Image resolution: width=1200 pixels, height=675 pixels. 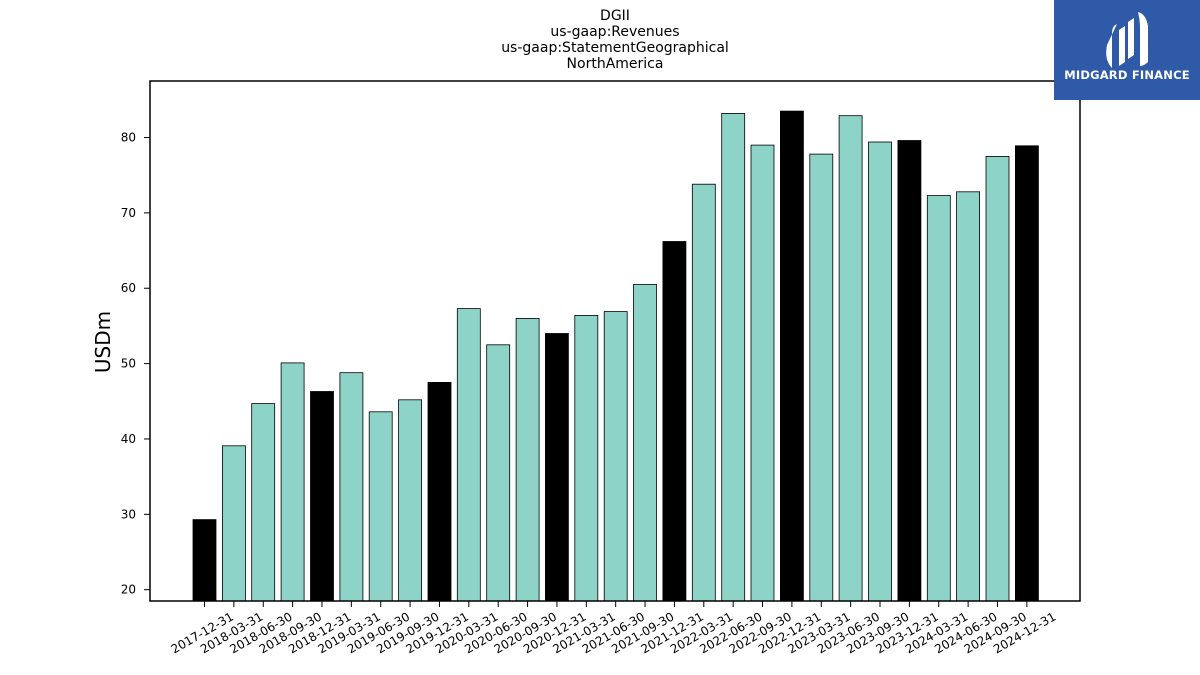 What do you see at coordinates (128, 138) in the screenshot?
I see `y-tick-label: 80` at bounding box center [128, 138].